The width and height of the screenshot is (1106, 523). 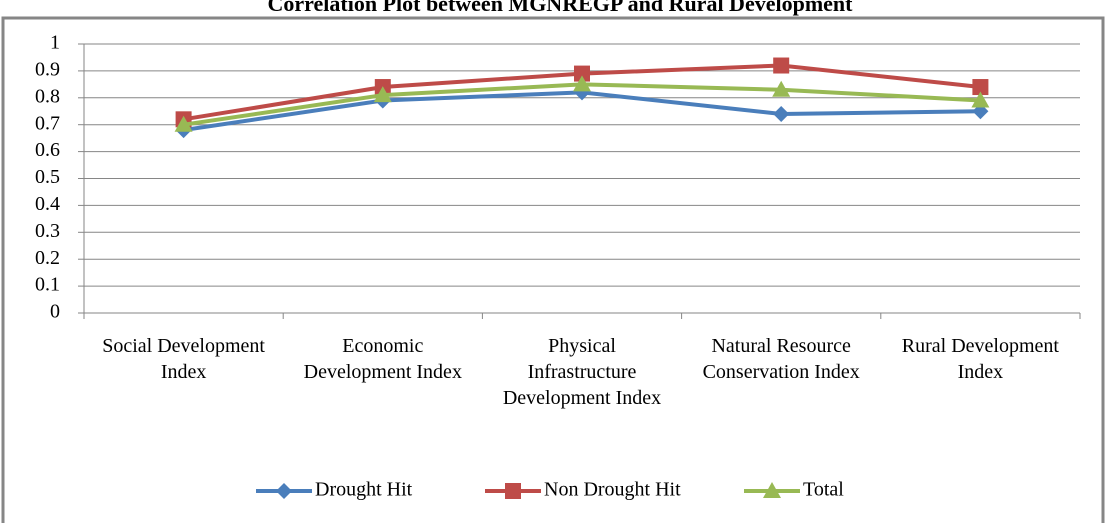 What do you see at coordinates (612, 490) in the screenshot?
I see `legend-label: Non Drought Hit` at bounding box center [612, 490].